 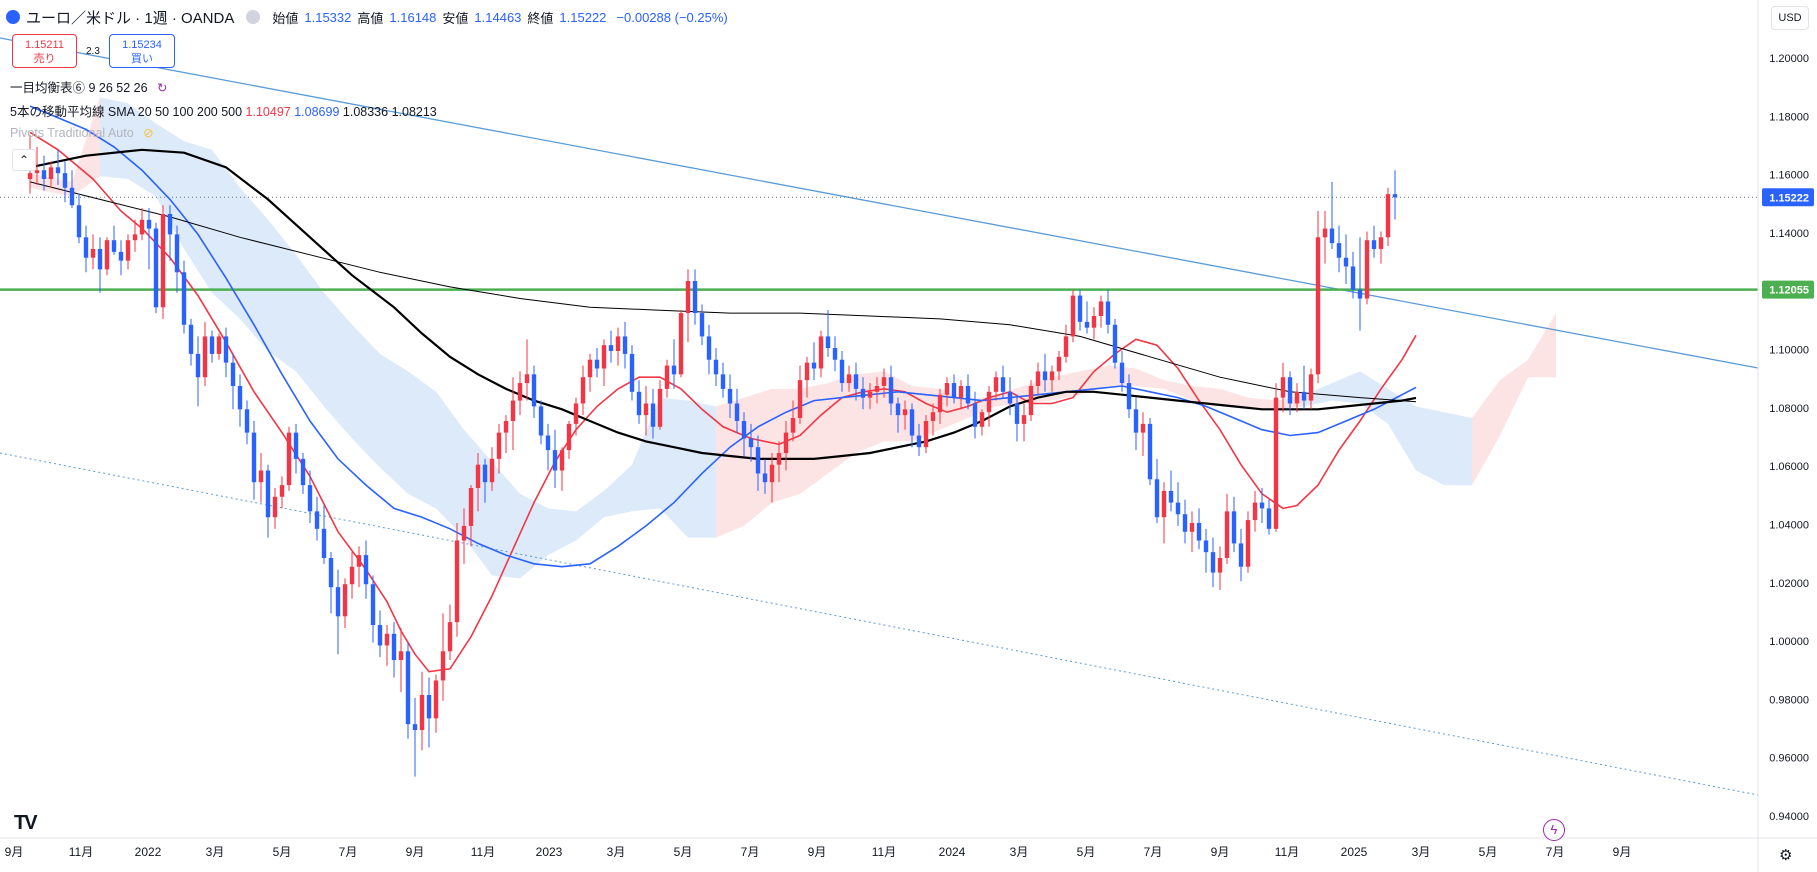 What do you see at coordinates (1789, 467) in the screenshot?
I see `price-tick-label: 1.06000` at bounding box center [1789, 467].